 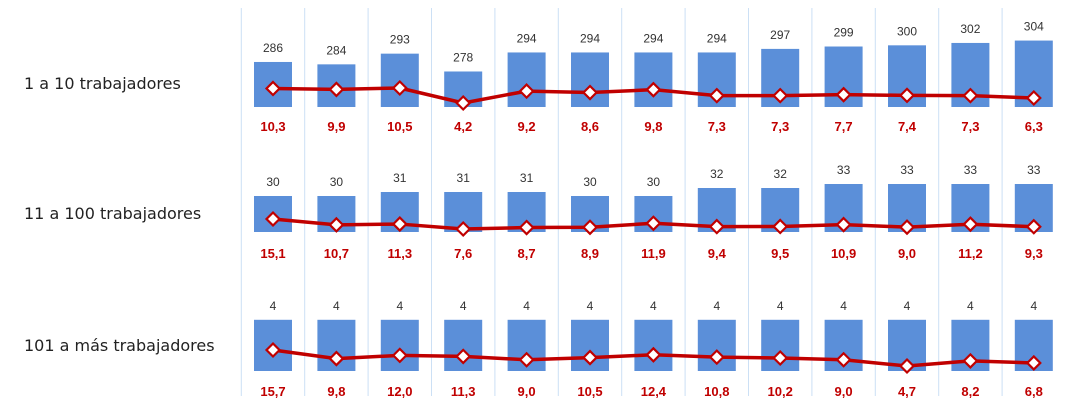 What do you see at coordinates (400, 40) in the screenshot?
I see `bar-value-label: 293` at bounding box center [400, 40].